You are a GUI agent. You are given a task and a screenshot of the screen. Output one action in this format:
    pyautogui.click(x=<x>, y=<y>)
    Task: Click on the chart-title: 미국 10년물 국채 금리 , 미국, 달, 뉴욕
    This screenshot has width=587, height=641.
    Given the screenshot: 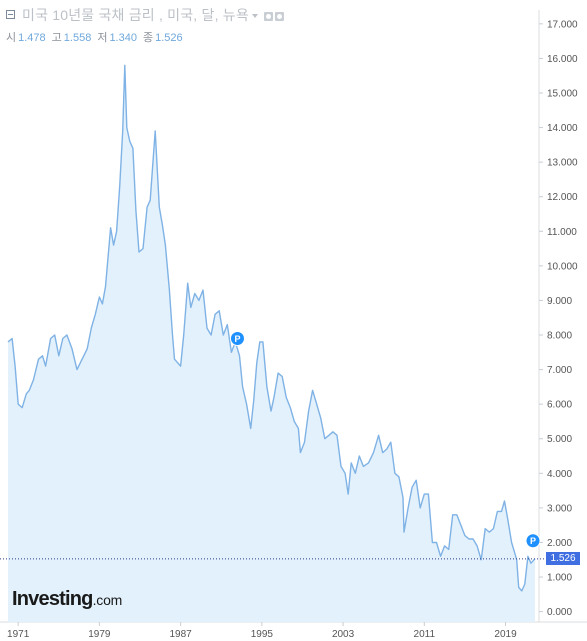 What is the action you would take?
    pyautogui.click(x=135, y=15)
    